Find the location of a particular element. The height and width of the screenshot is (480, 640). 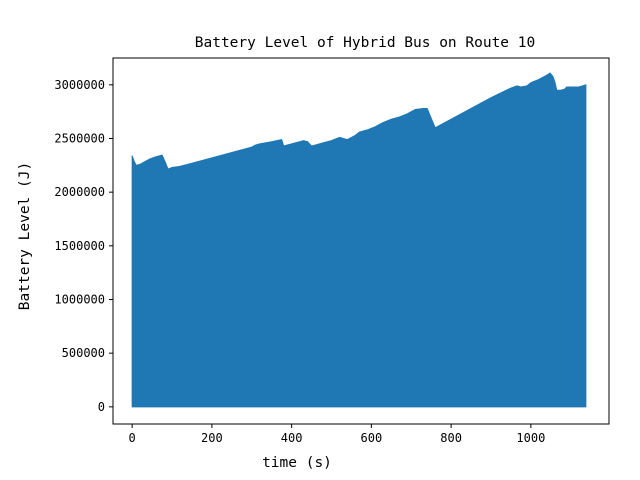

x-tick-label: 0 is located at coordinates (132, 438).